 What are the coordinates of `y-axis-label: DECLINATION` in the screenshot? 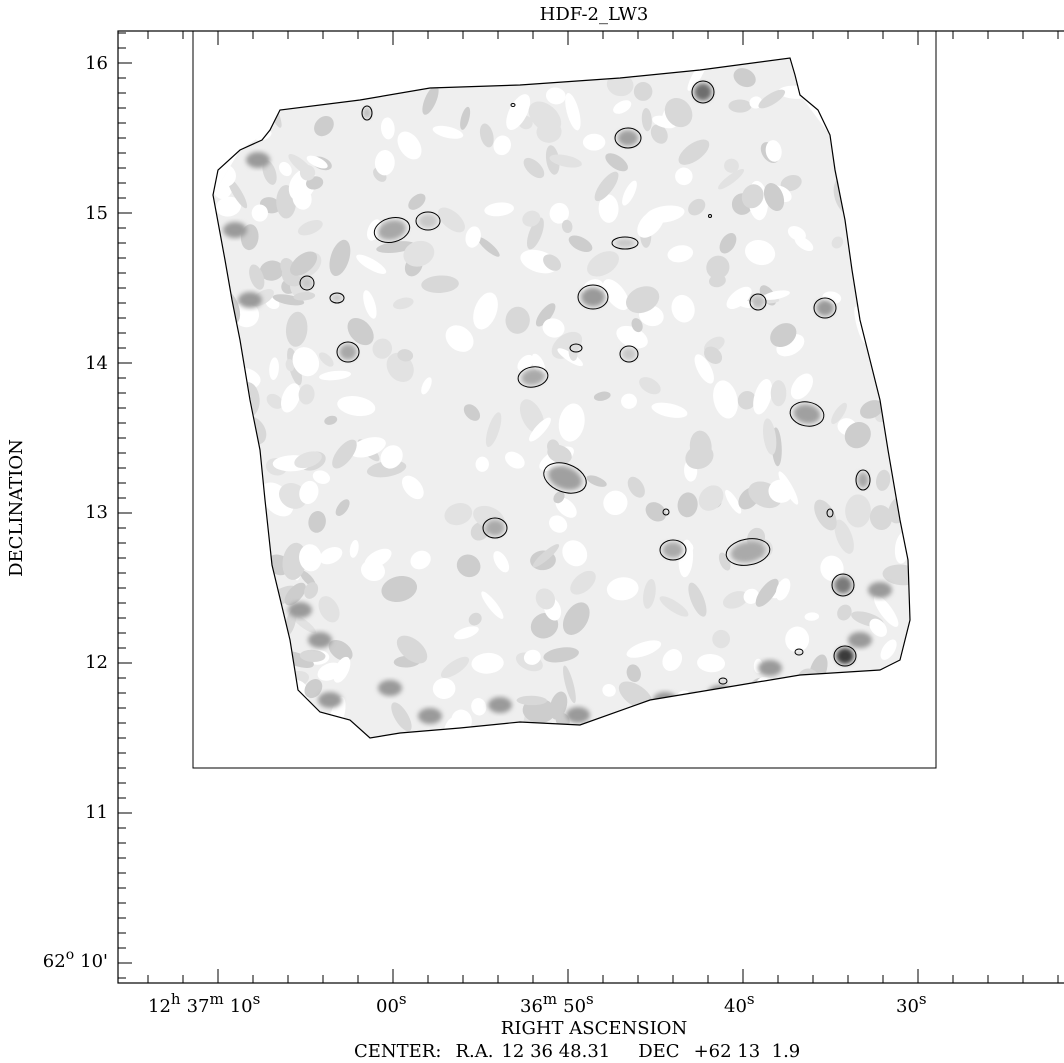 It's located at (16, 508).